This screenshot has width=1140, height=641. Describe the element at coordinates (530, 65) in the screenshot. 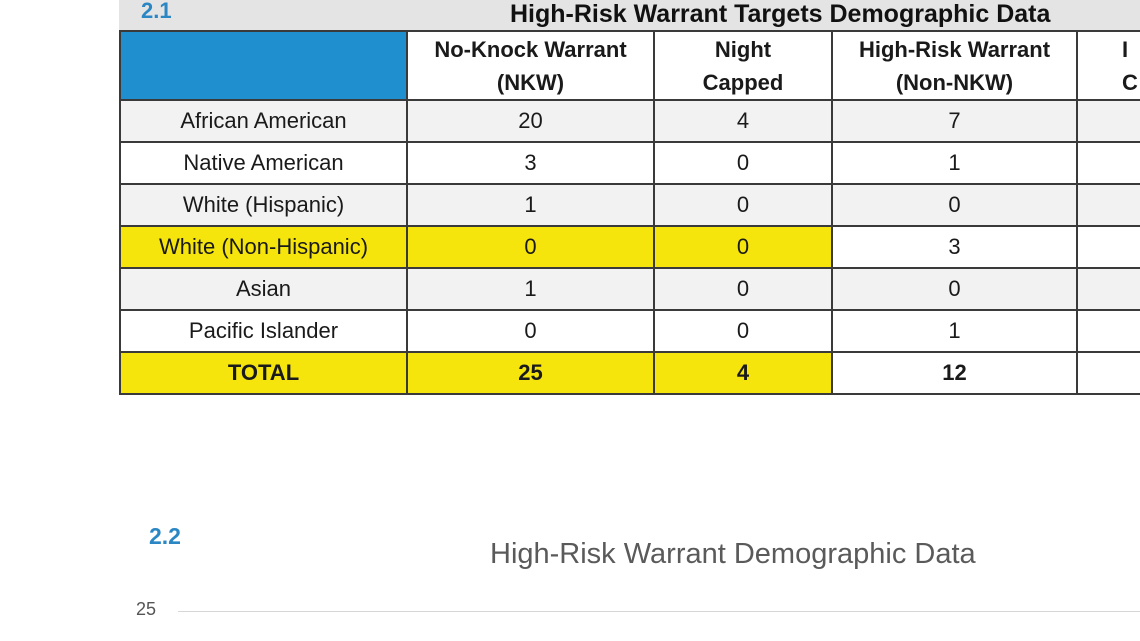

I see `column-header-nkw: No-Knock Warrant (NKW)` at that location.